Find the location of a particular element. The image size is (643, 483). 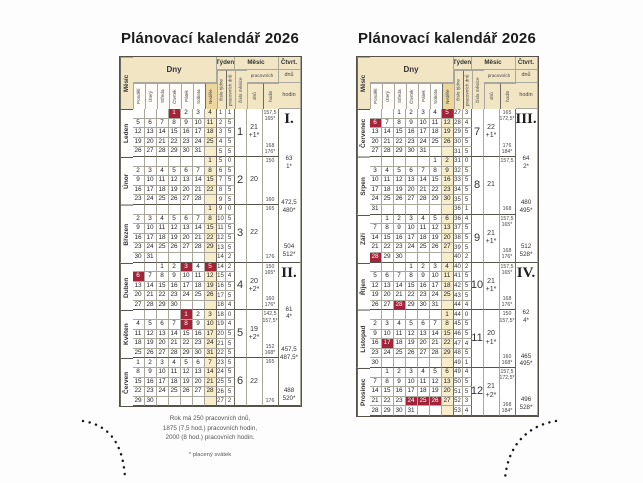

month-name: Září is located at coordinates (363, 238).